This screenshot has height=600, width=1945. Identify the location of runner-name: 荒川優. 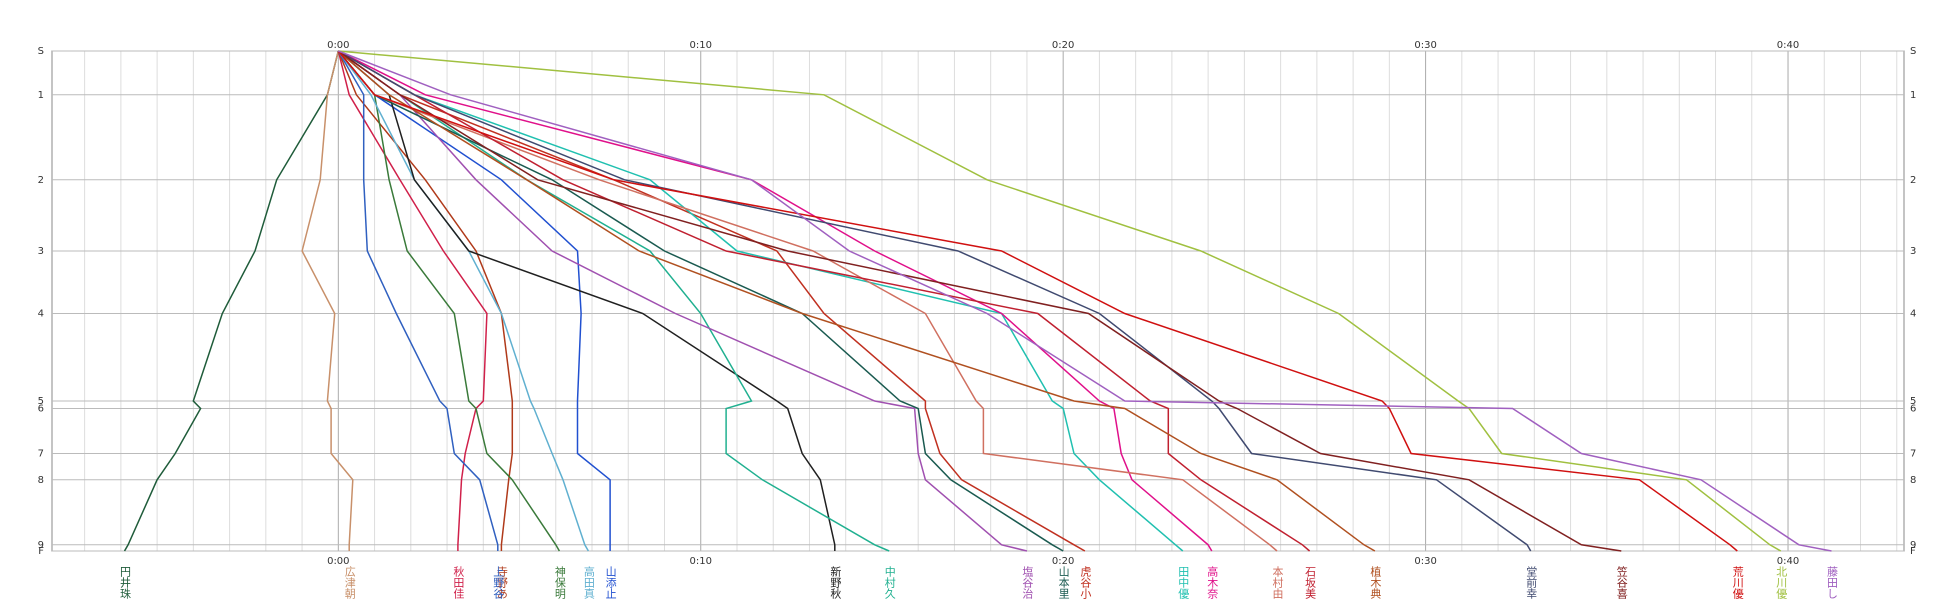
(1737, 583).